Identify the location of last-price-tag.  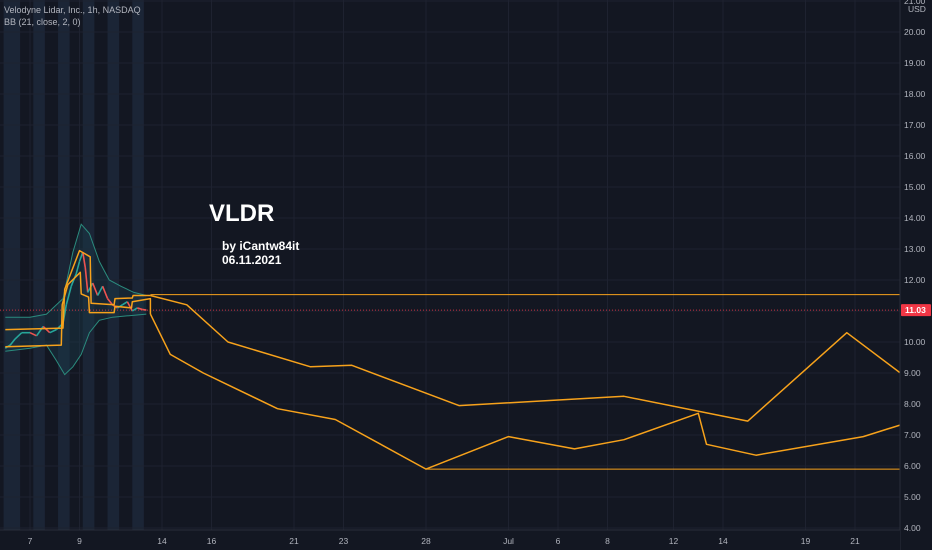
(916, 310).